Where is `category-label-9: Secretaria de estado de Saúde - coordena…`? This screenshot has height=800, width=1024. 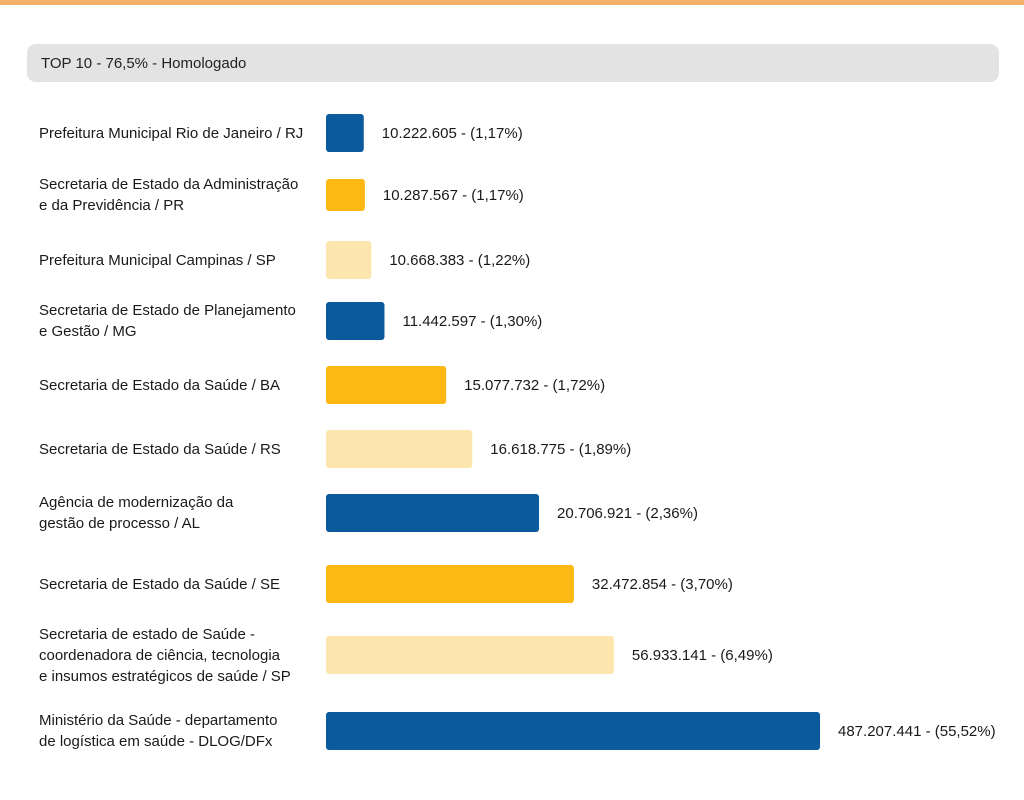 category-label-9: Secretaria de estado de Saúde - coordena… is located at coordinates (176, 655).